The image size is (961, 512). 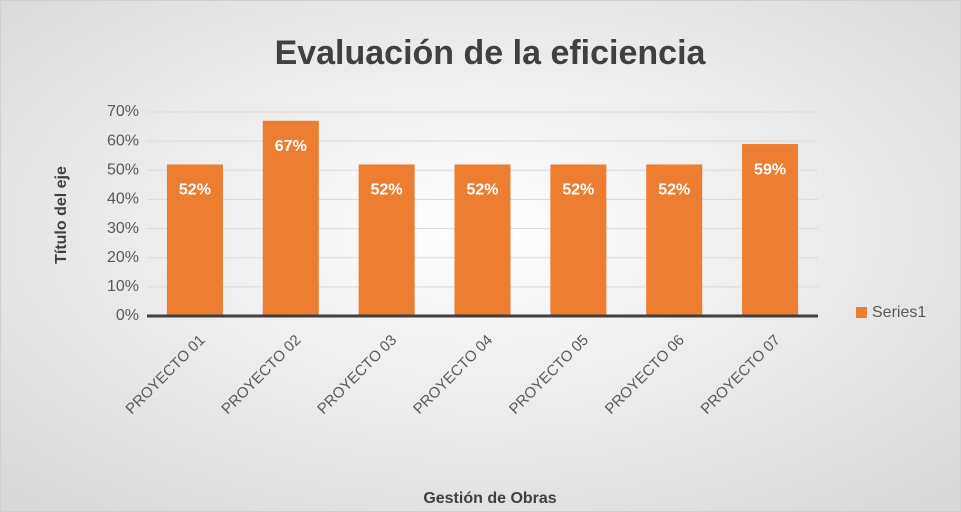 What do you see at coordinates (127, 315) in the screenshot?
I see `y-tick-label: 0%` at bounding box center [127, 315].